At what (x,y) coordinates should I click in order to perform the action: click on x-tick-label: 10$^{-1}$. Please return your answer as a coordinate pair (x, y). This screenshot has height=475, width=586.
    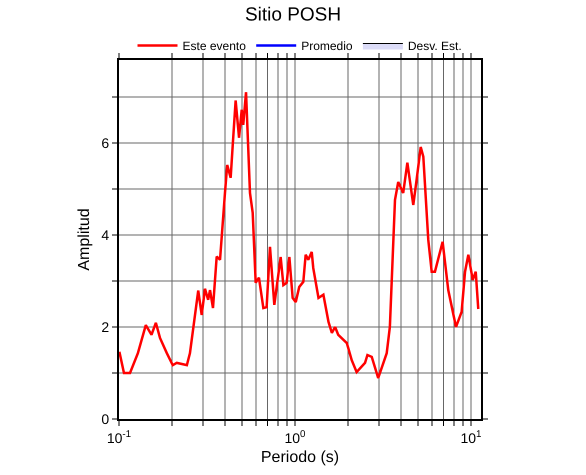
    Looking at the image, I should click on (119, 437).